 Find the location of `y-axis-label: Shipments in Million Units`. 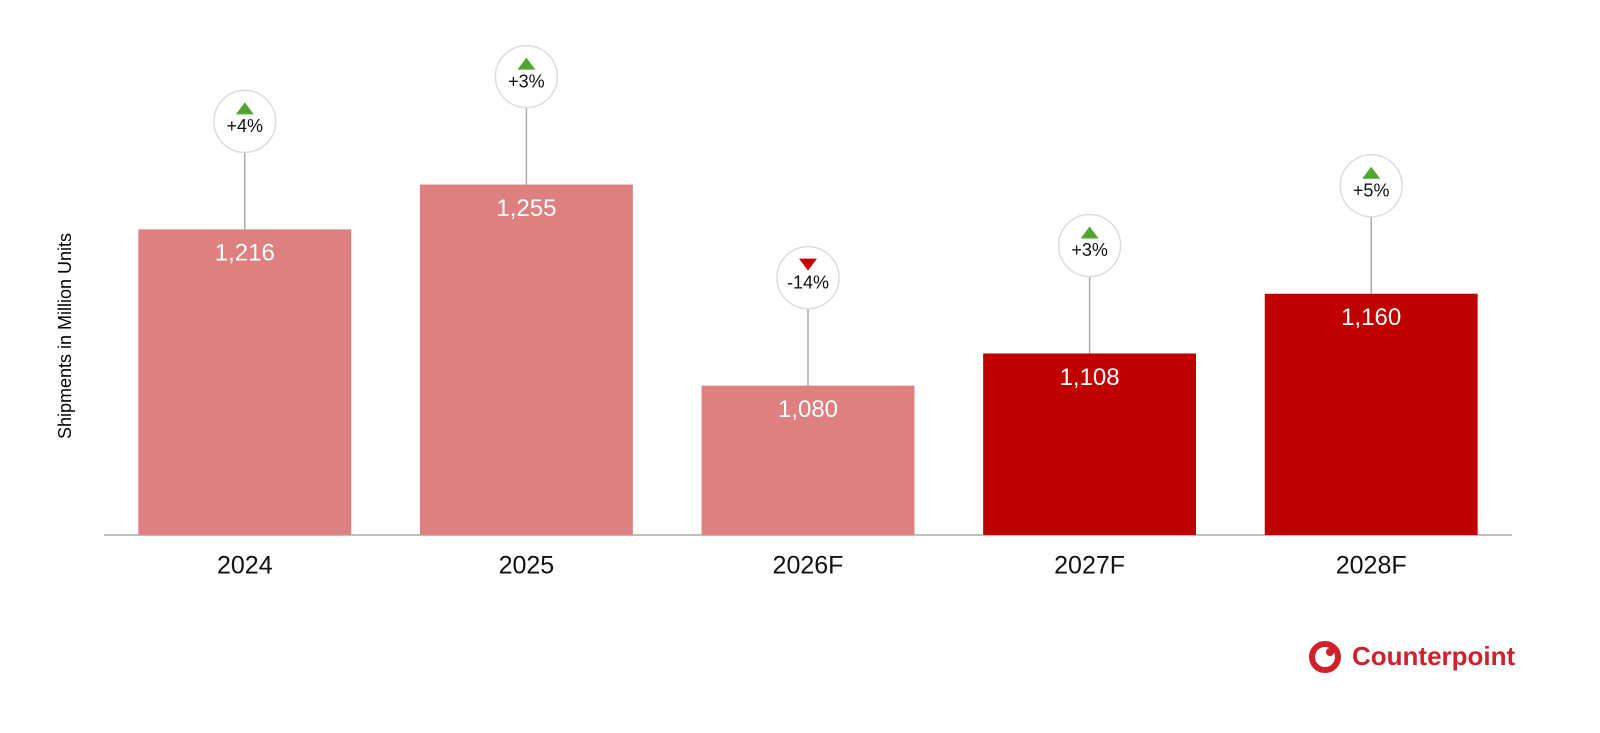

y-axis-label: Shipments in Million Units is located at coordinates (65, 336).